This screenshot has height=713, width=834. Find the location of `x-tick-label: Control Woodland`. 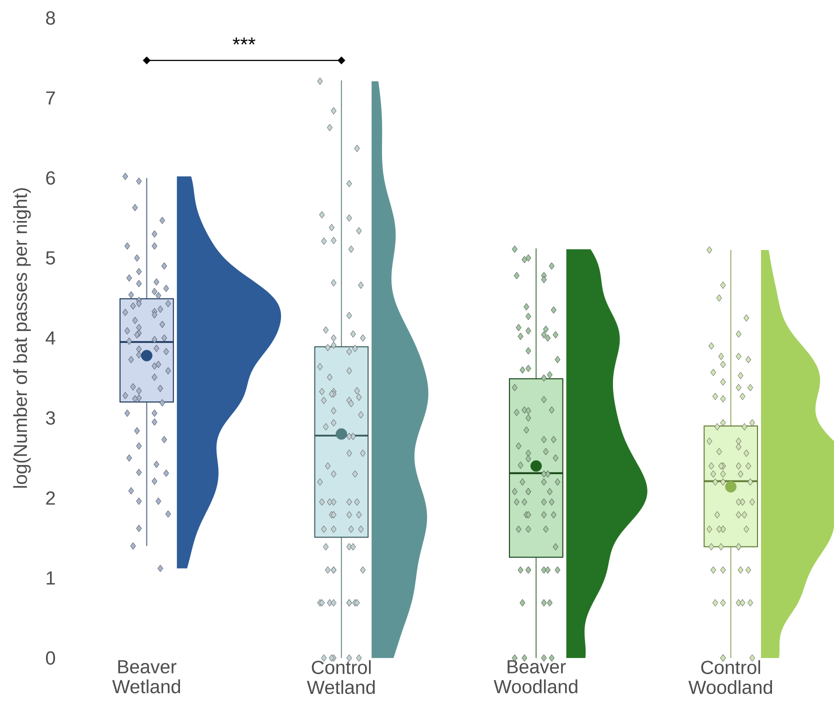

x-tick-label: Control Woodland is located at coordinates (730, 677).